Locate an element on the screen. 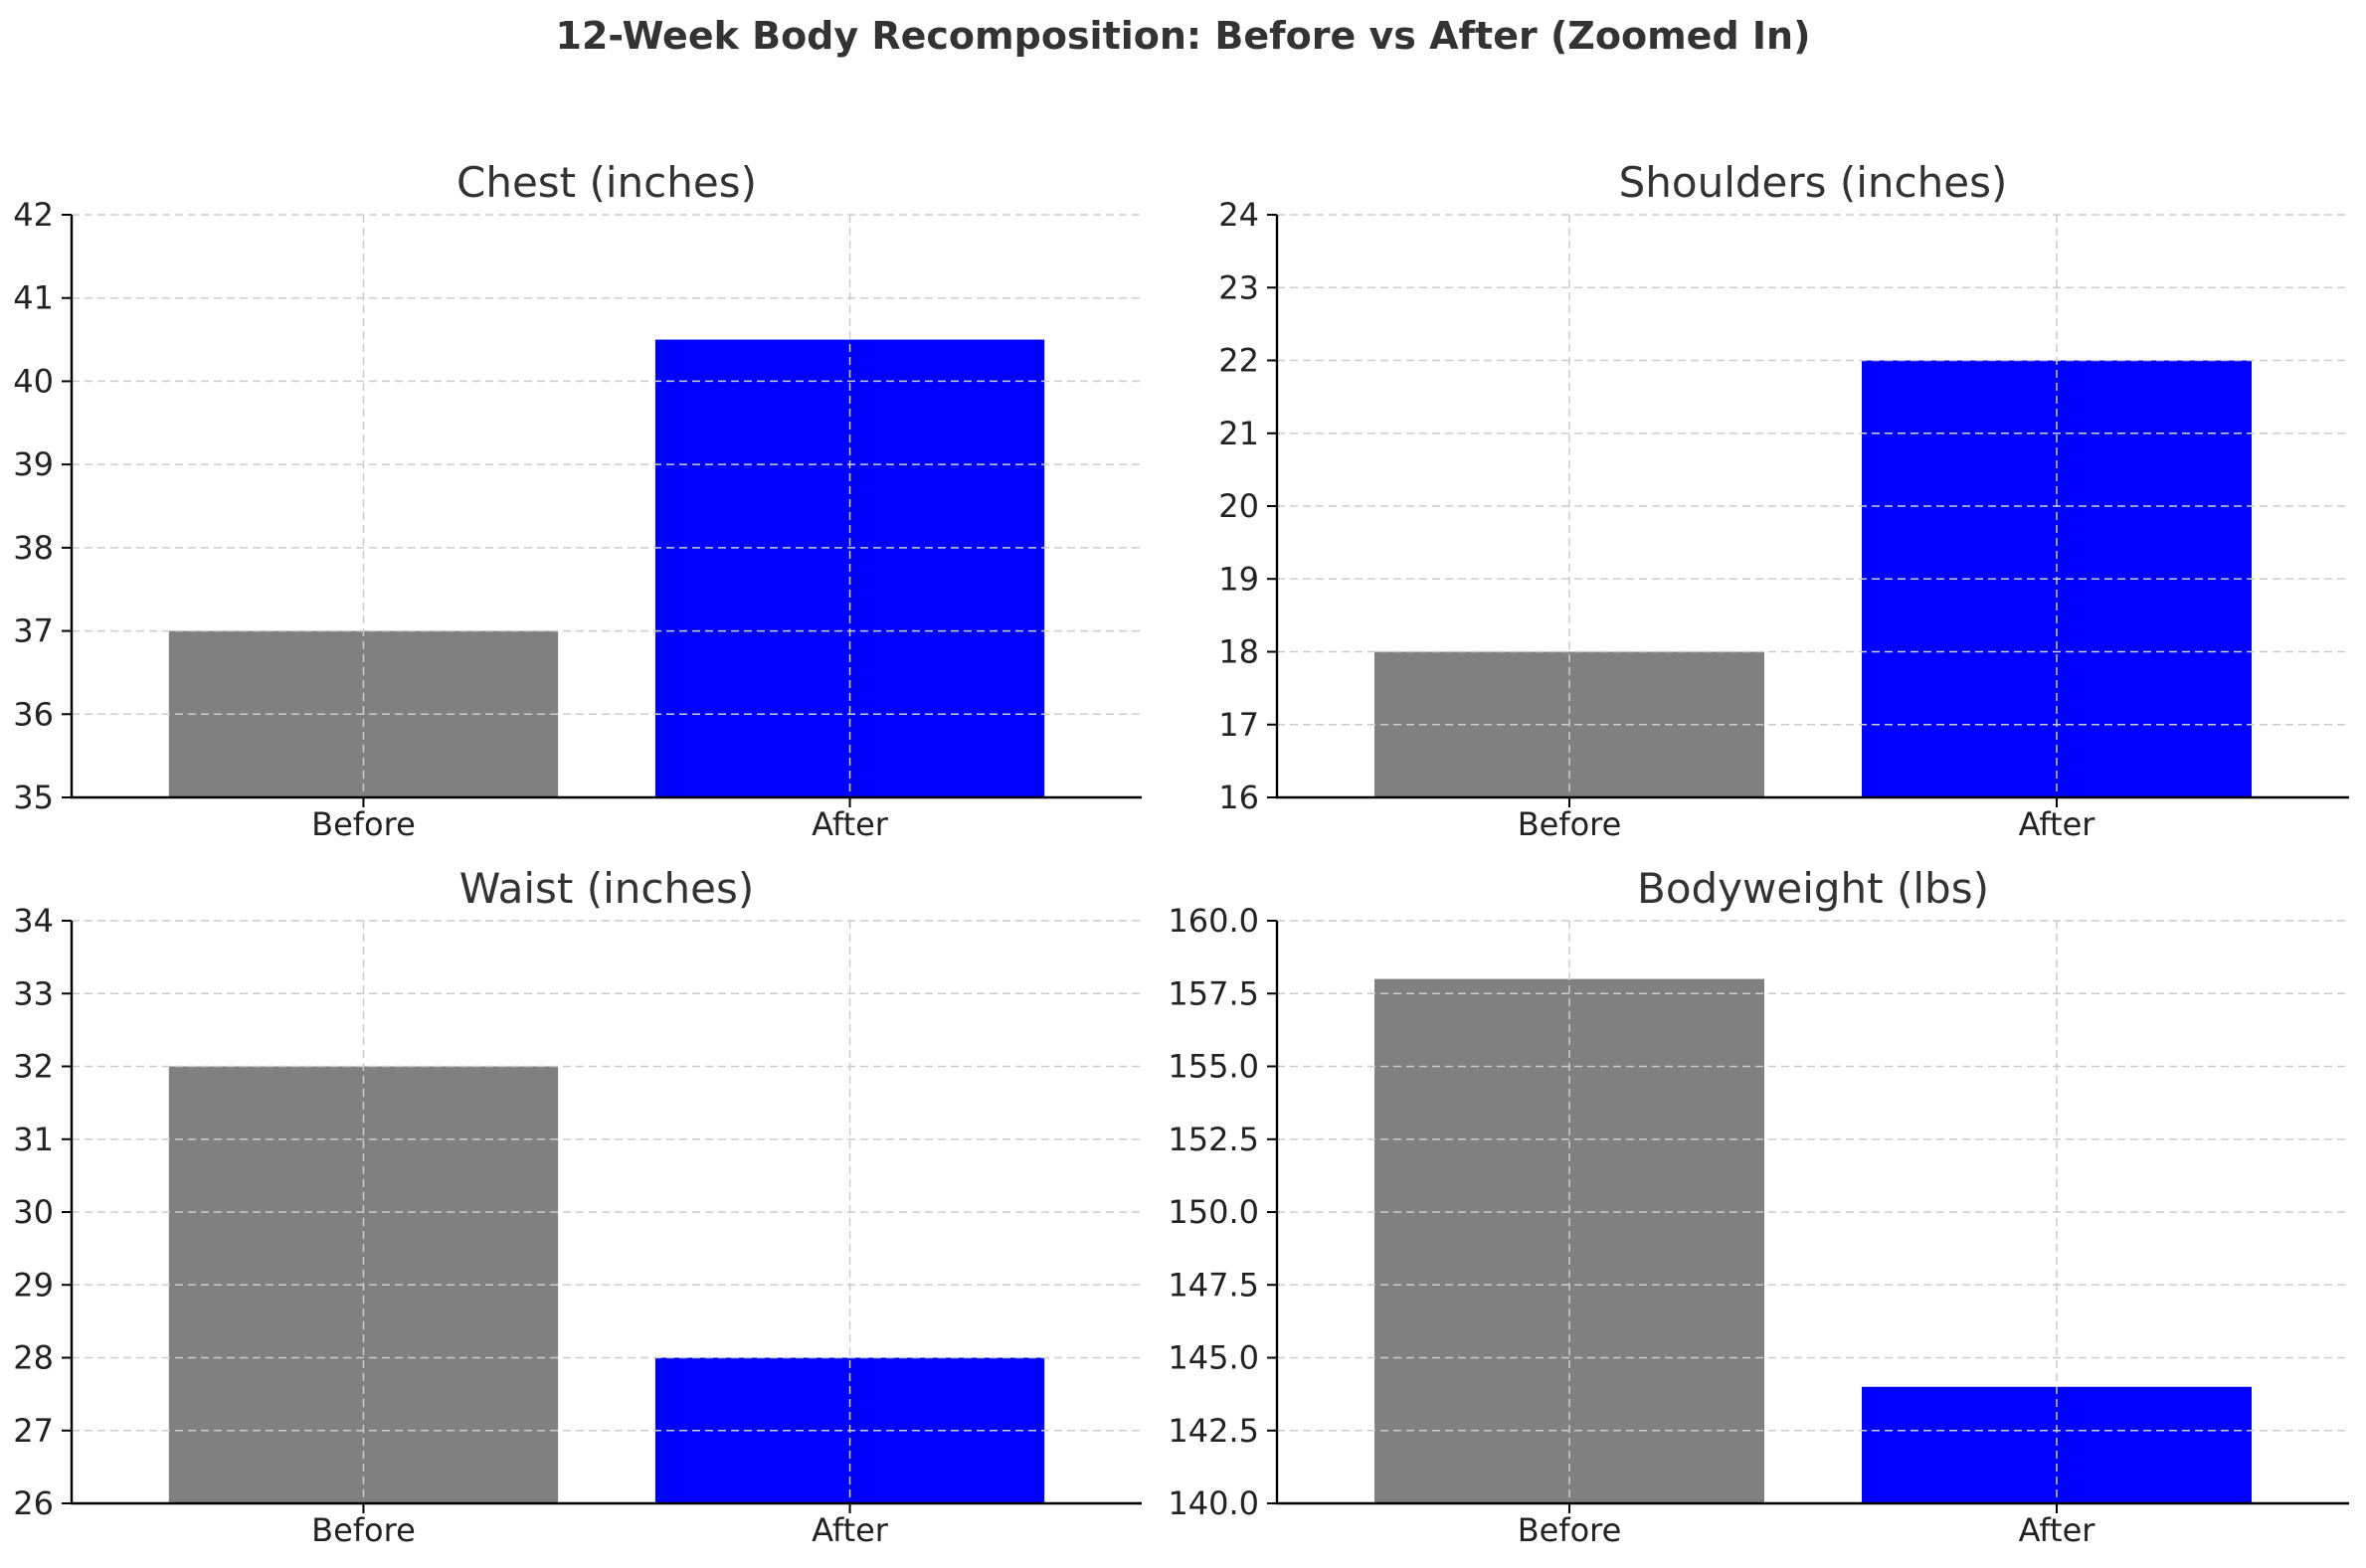  y-tick-label: 27 is located at coordinates (33, 1431).